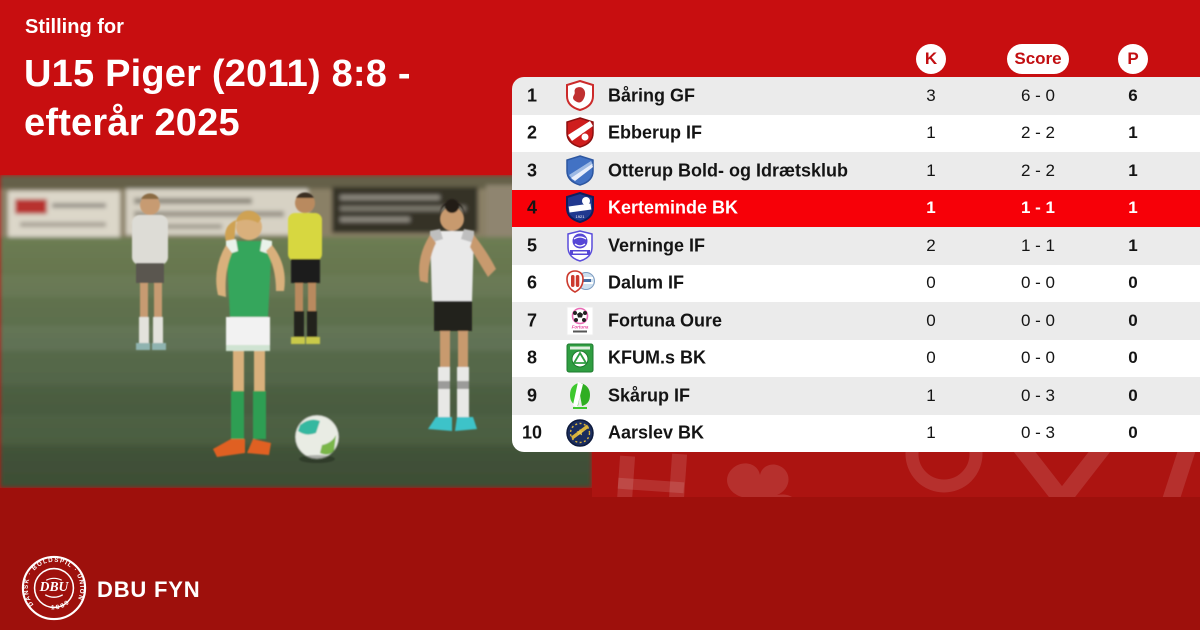 This screenshot has height=630, width=1200. What do you see at coordinates (931, 59) in the screenshot?
I see `column-header-matches: K` at bounding box center [931, 59].